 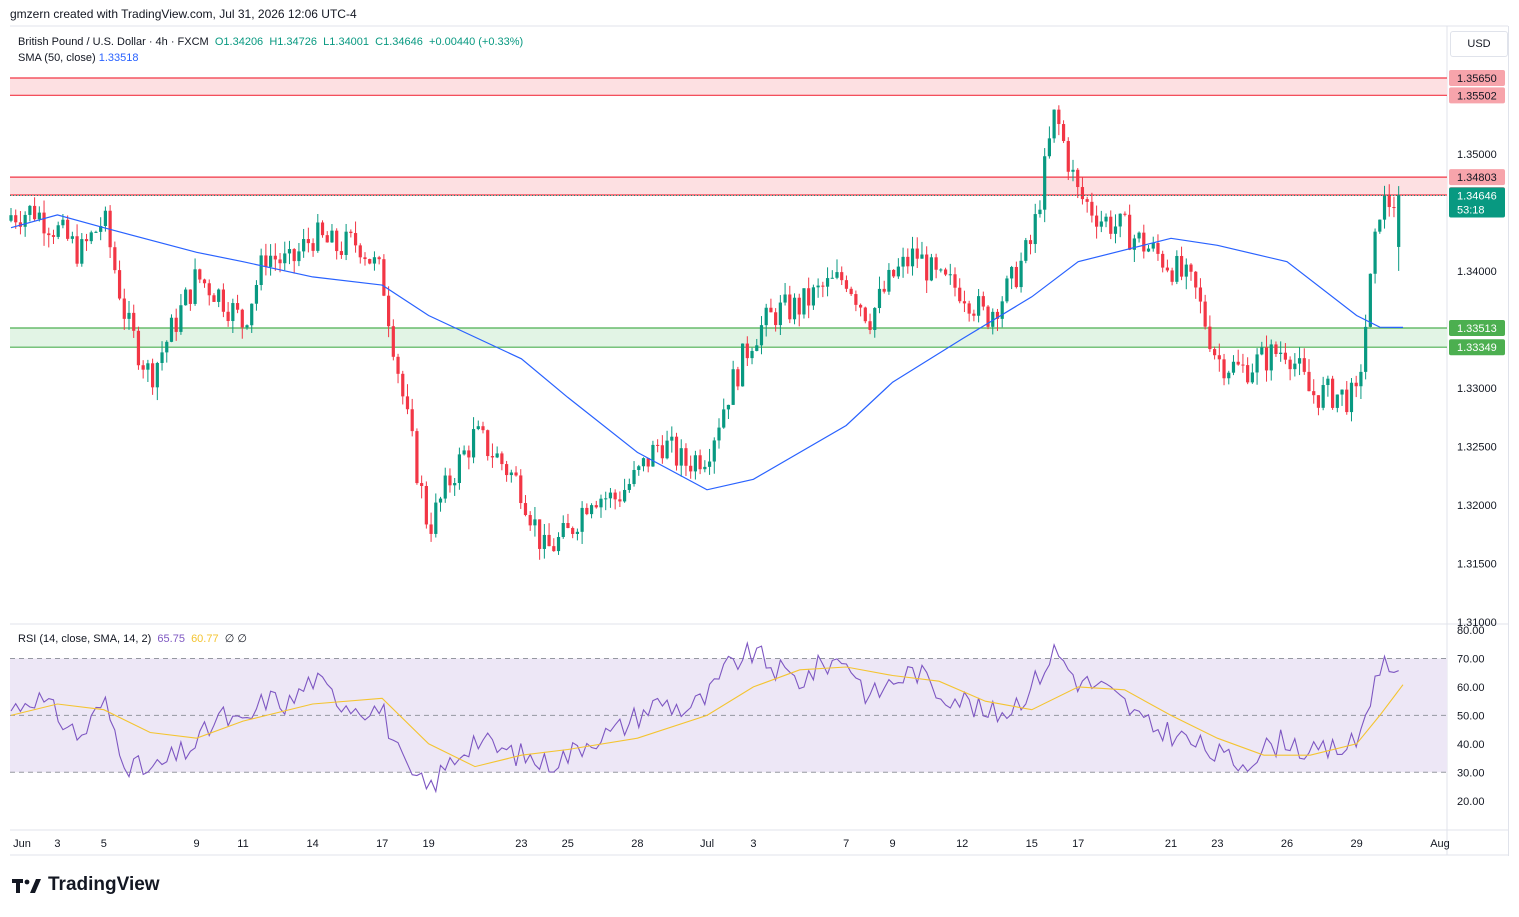 What do you see at coordinates (104, 844) in the screenshot?
I see `time-tick-label: 5` at bounding box center [104, 844].